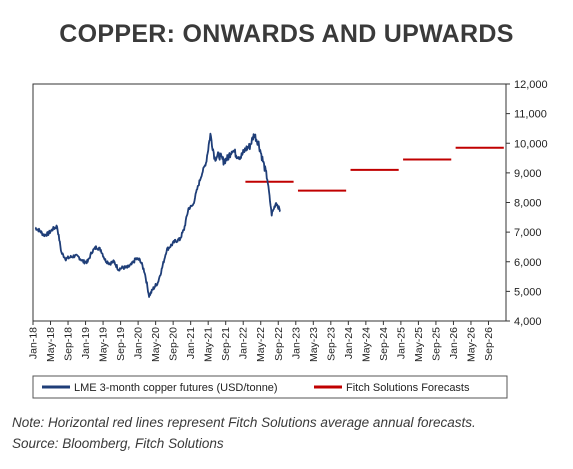 The height and width of the screenshot is (469, 573). Describe the element at coordinates (279, 344) in the screenshot. I see `x-tick-label: Sep-22` at that location.